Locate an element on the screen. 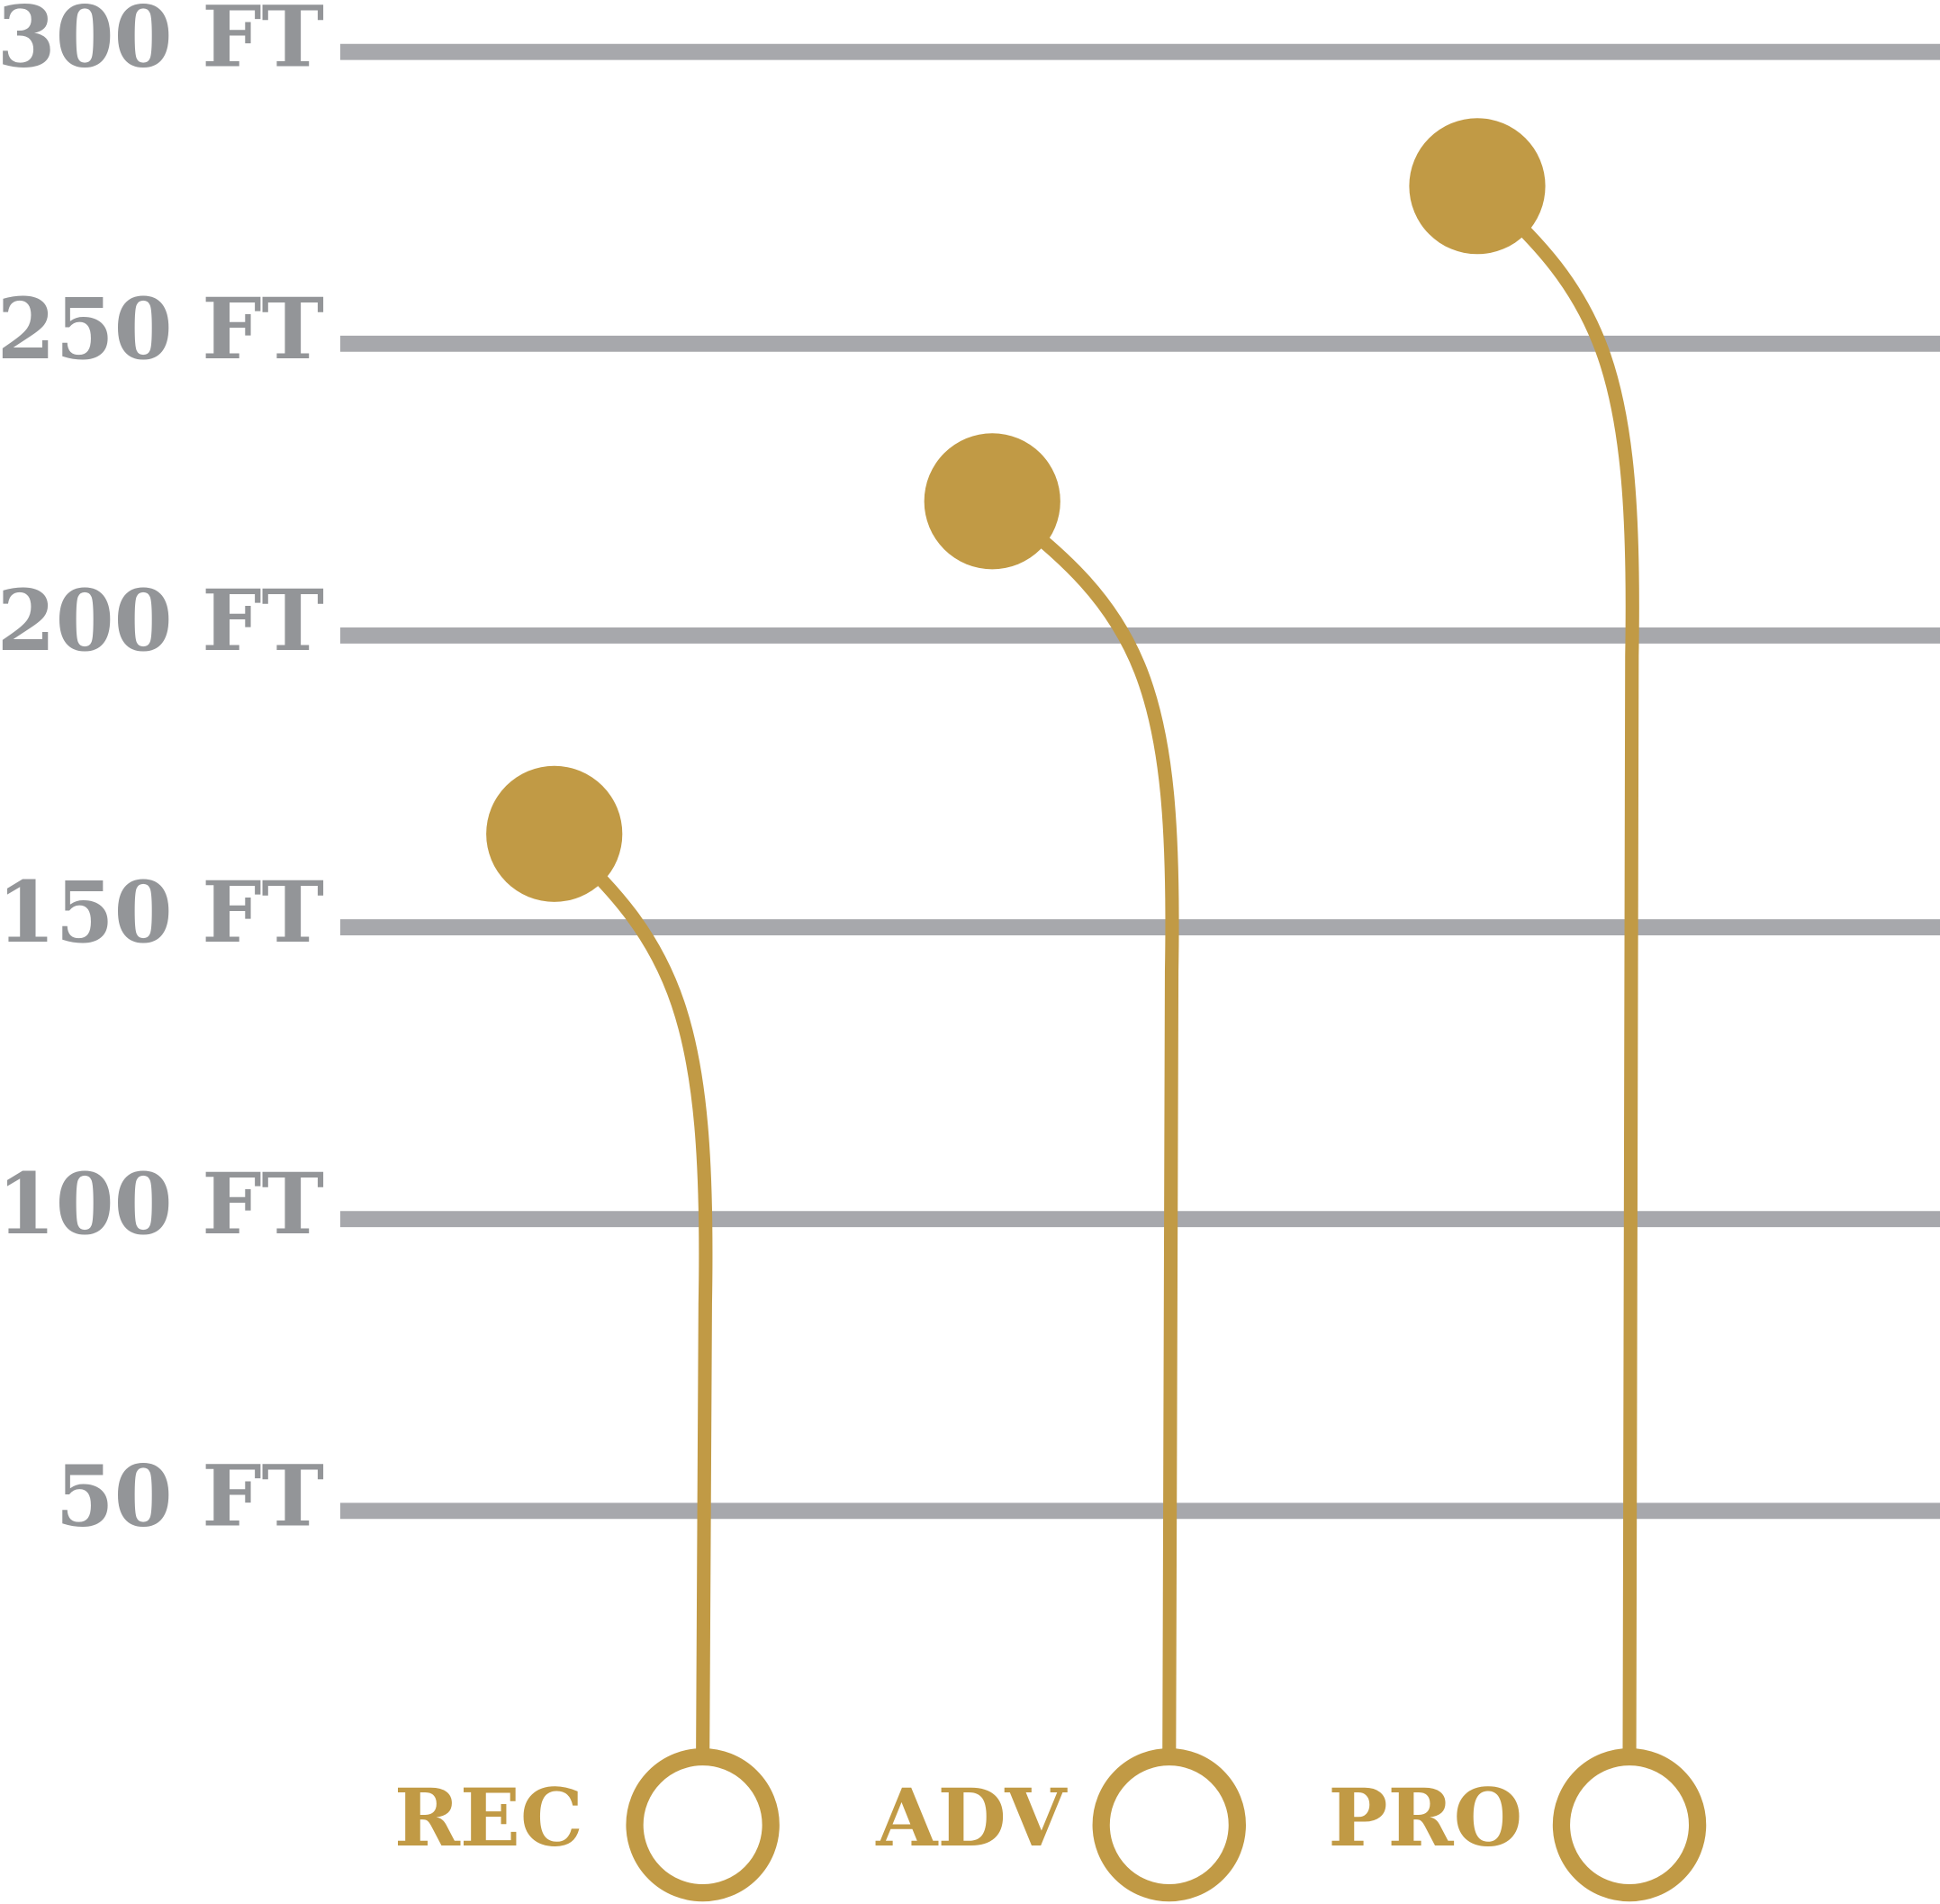 The image size is (1940, 1904). category-label: ADV is located at coordinates (971, 1817).